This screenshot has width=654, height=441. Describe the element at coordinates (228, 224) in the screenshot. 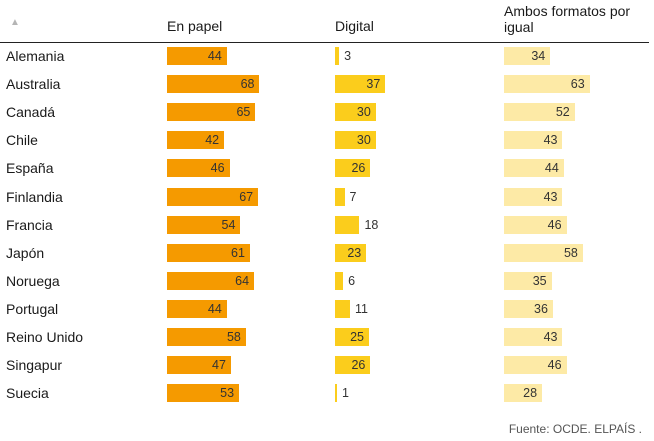

I see `bar-value-label: 54` at that location.